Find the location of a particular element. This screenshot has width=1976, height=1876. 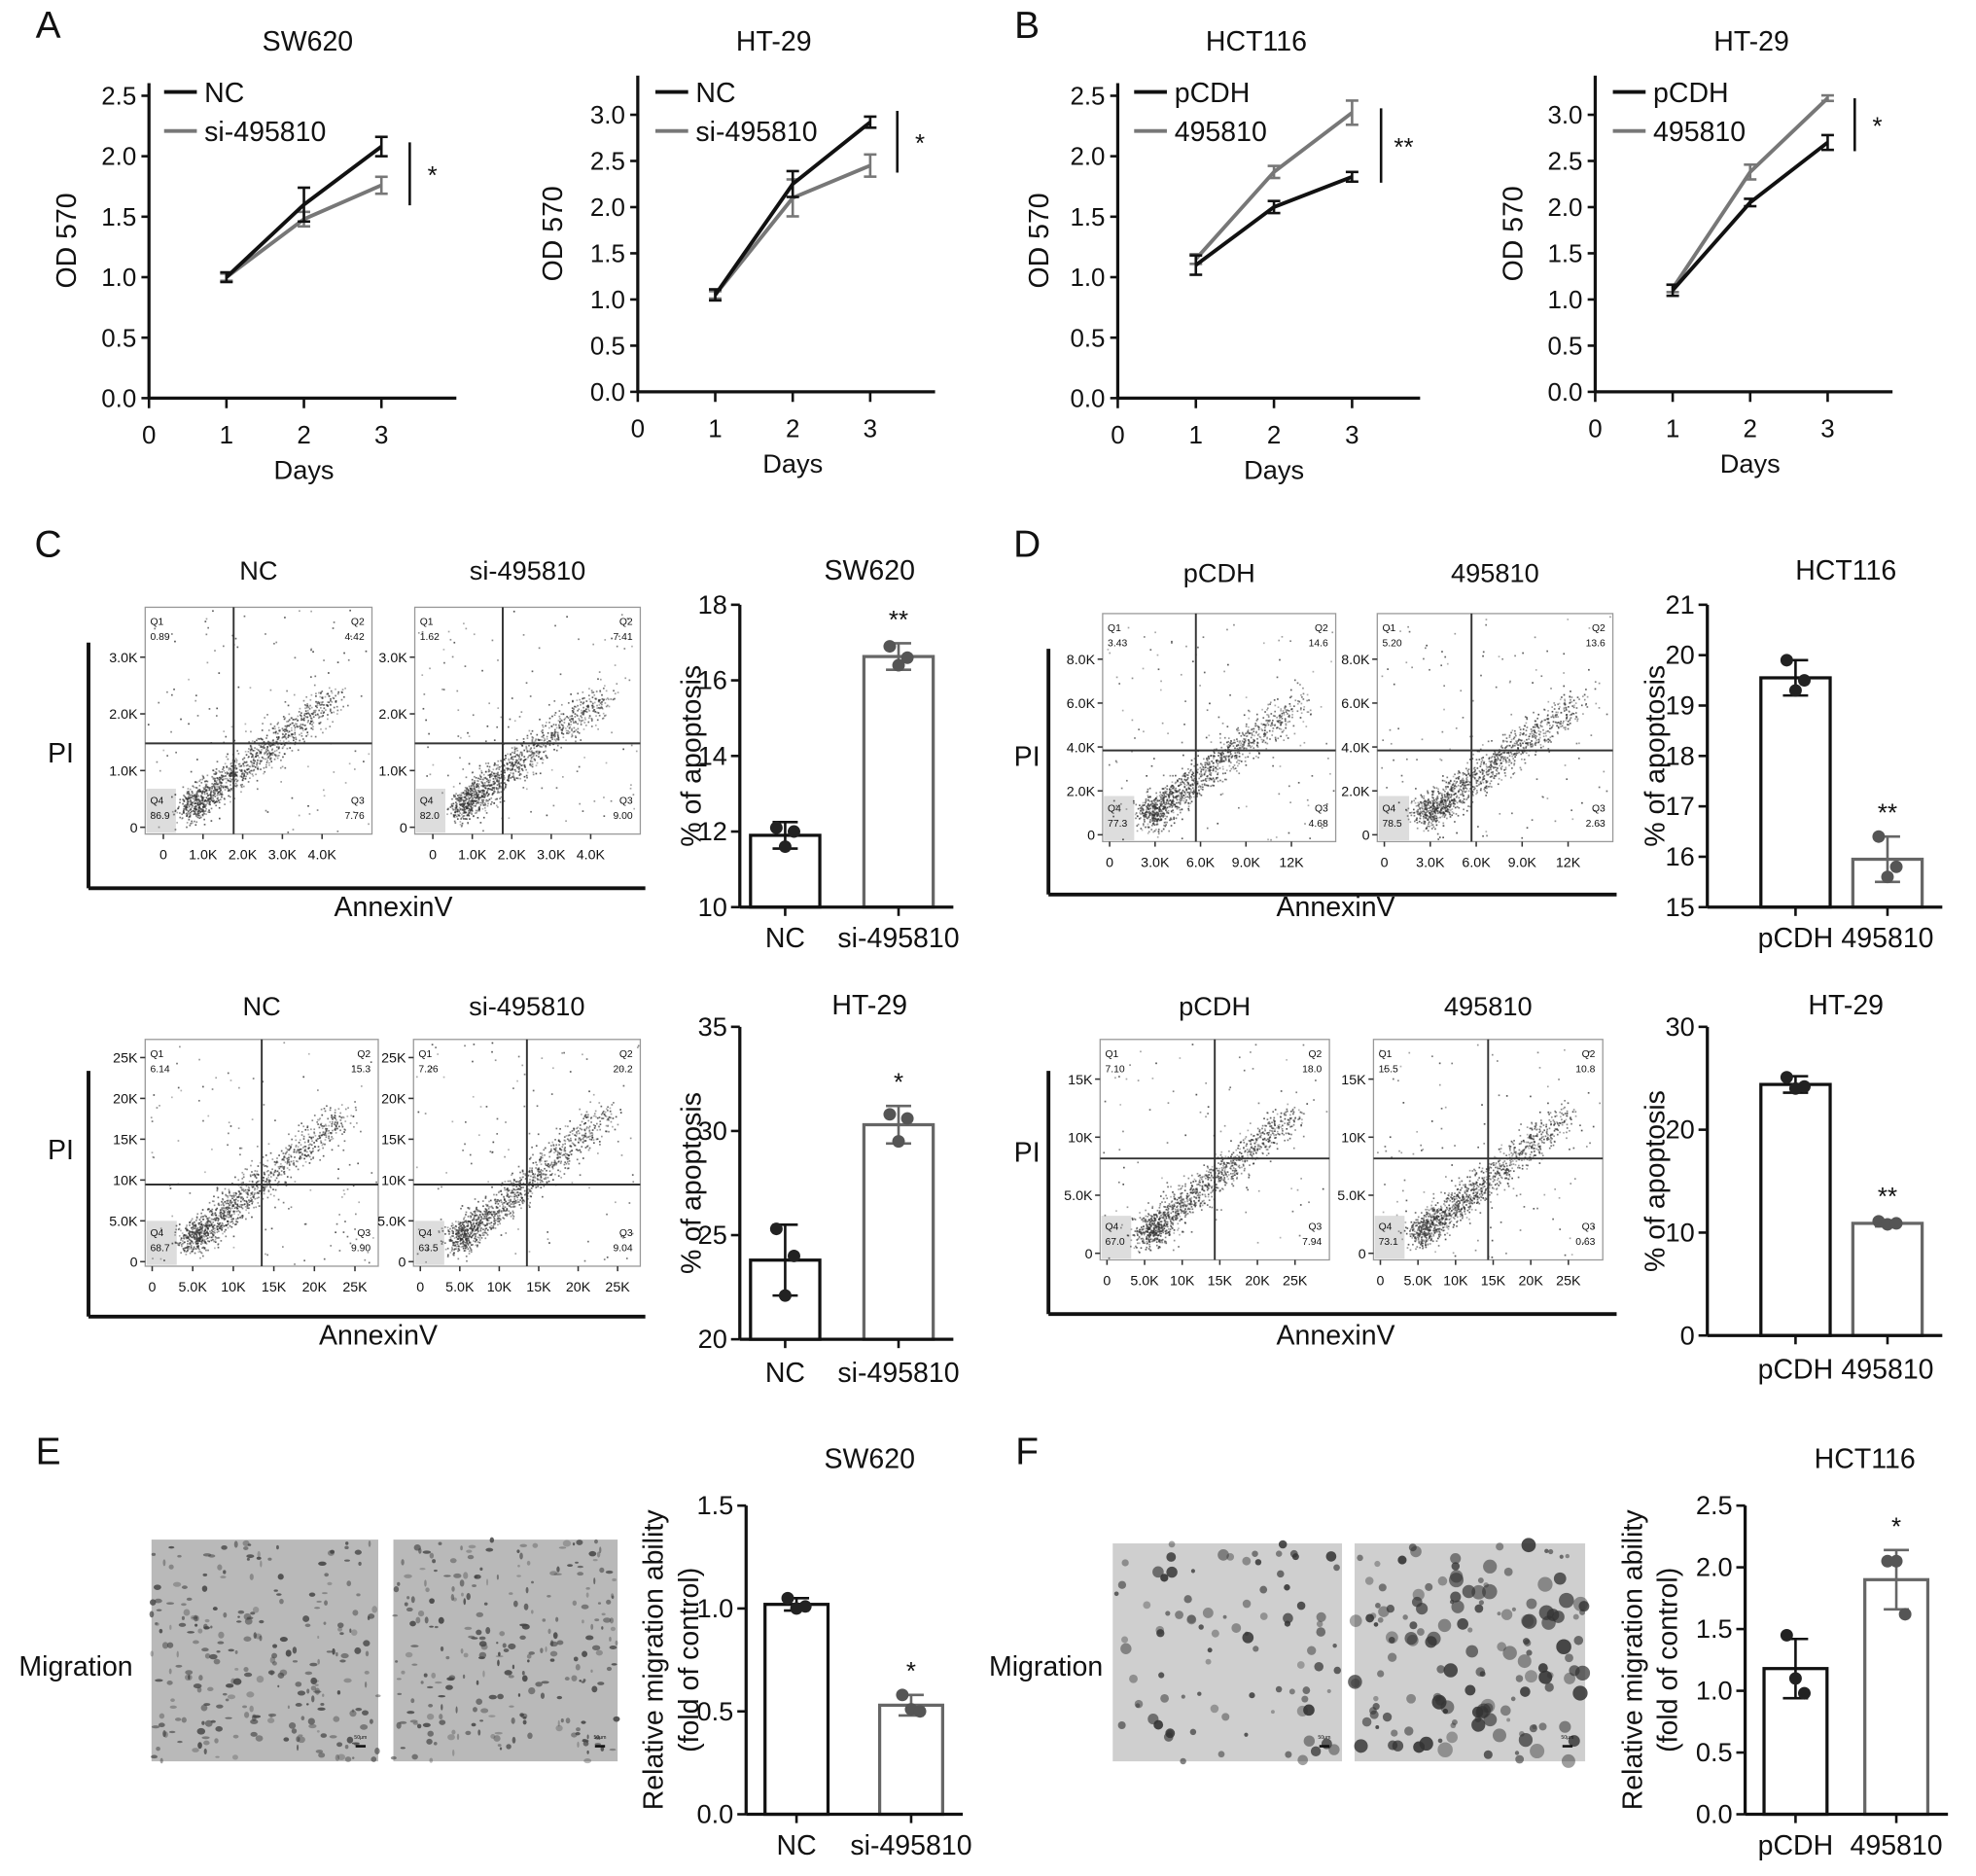

significance-marker: * is located at coordinates (1878, 128).